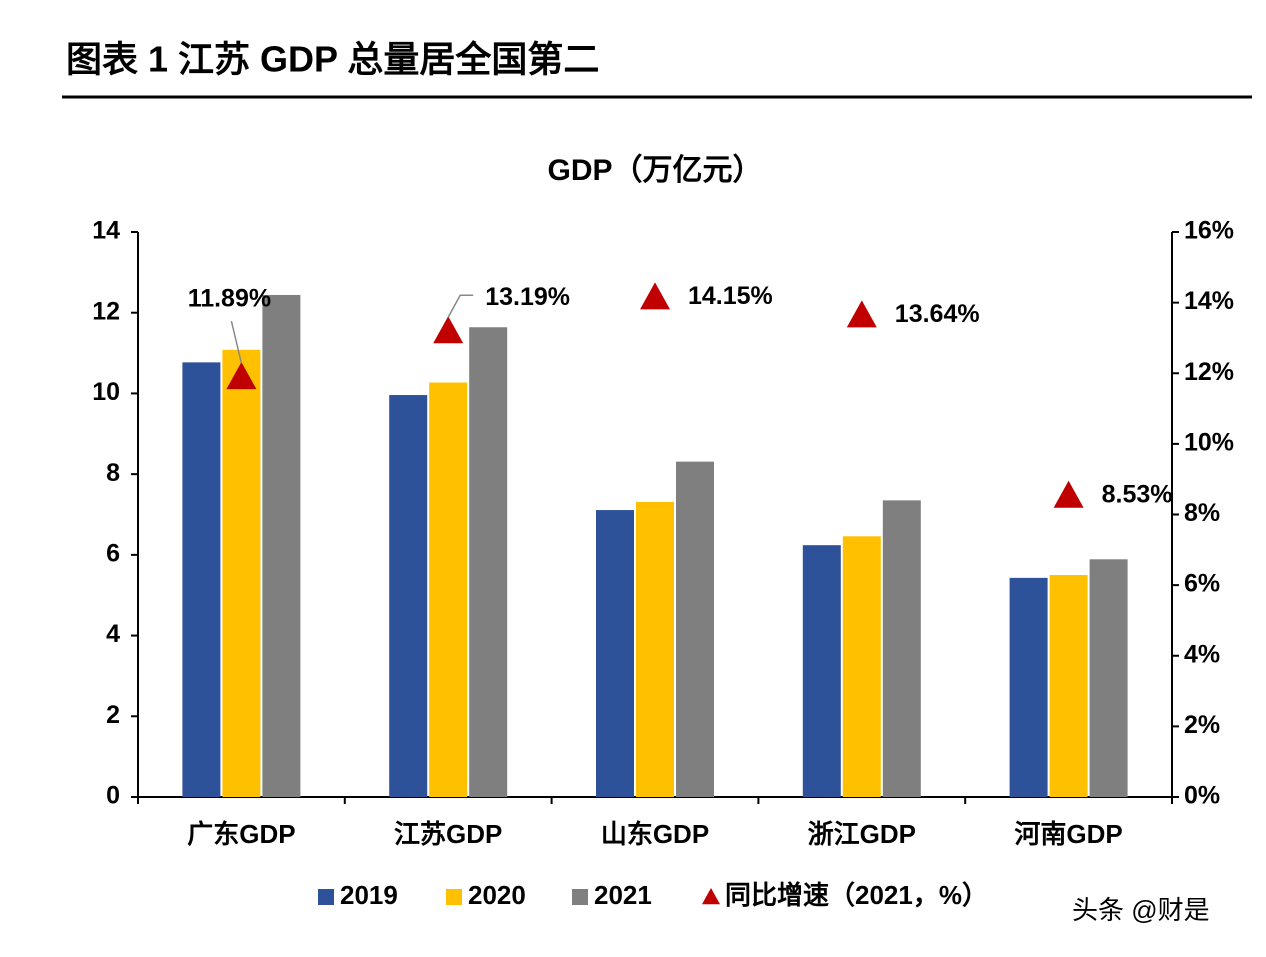  I want to click on y2-tick-label: 8%, so click(1202, 513).